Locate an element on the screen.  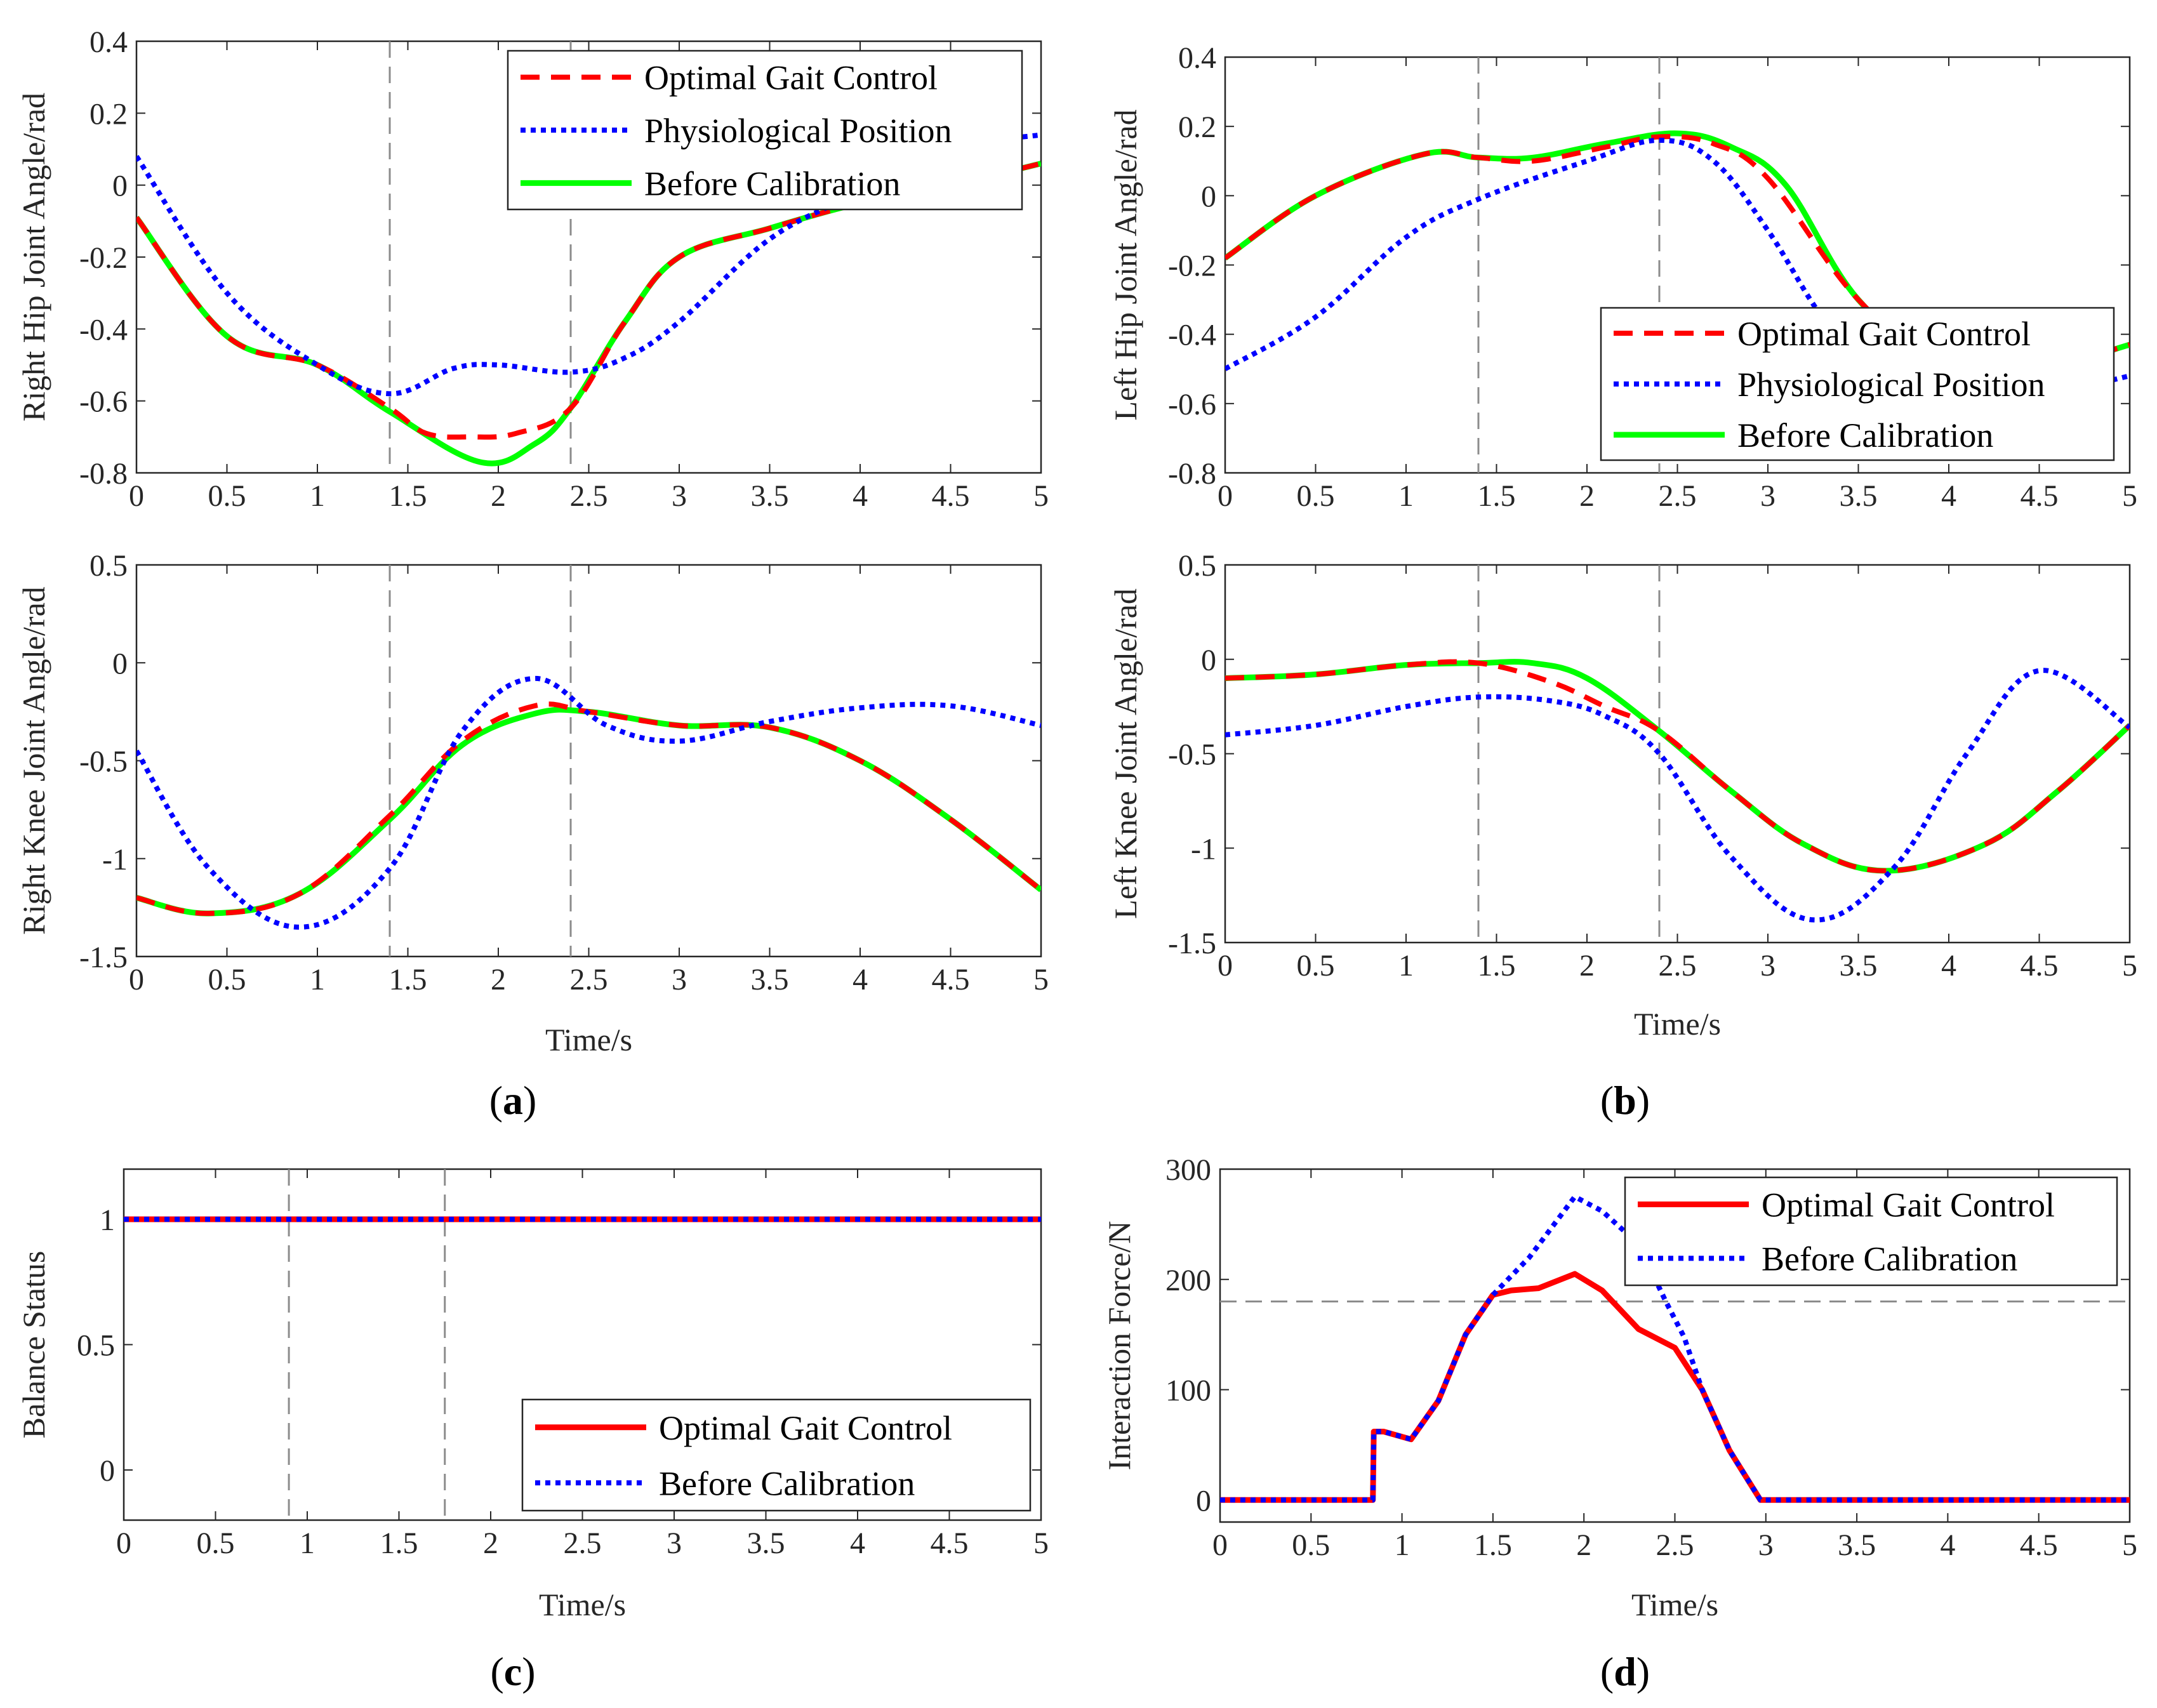
y-tick-label: -0.5 is located at coordinates (103, 762).